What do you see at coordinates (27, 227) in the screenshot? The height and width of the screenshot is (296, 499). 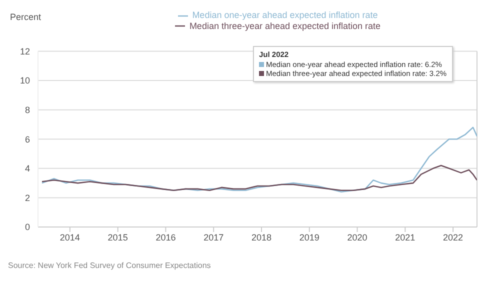 I see `y-tick-label: 0` at bounding box center [27, 227].